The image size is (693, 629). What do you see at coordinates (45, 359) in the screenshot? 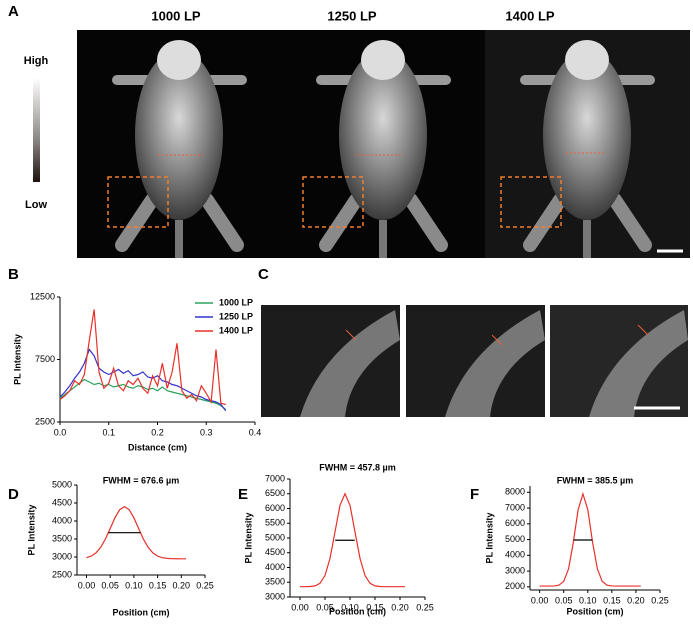
I see `y-tick-label: 7500` at bounding box center [45, 359].